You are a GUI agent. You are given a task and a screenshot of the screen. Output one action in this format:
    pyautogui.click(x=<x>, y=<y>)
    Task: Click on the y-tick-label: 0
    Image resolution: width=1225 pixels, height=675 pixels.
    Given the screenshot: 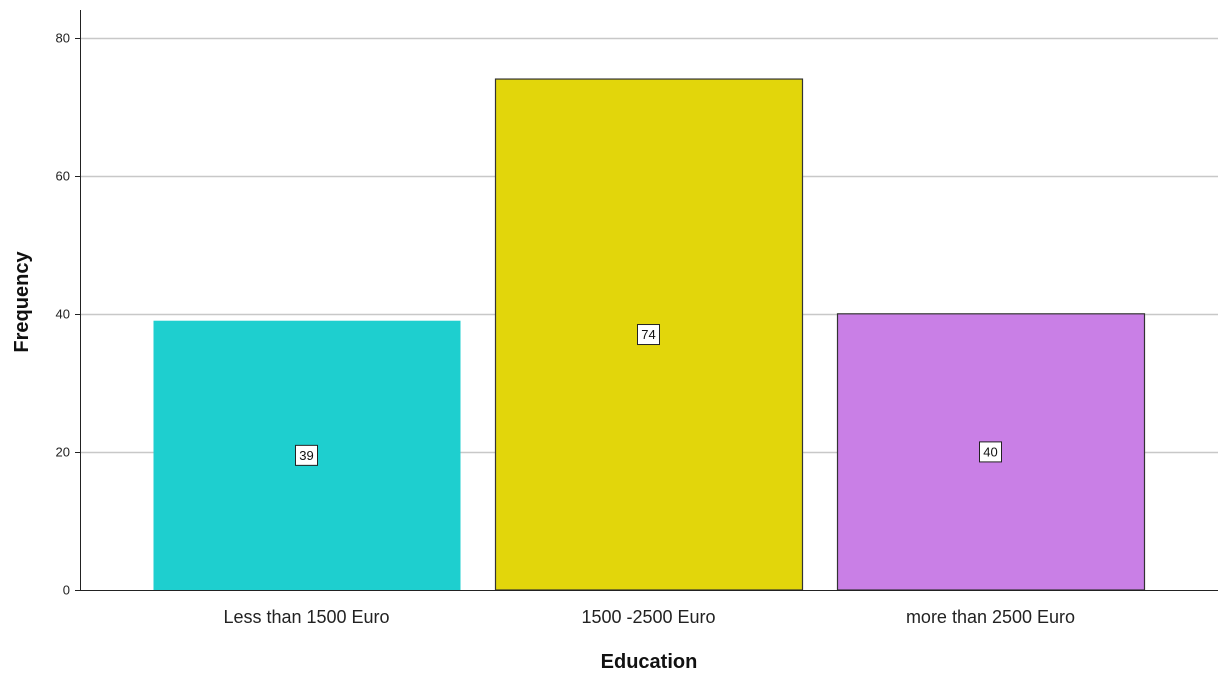 What is the action you would take?
    pyautogui.click(x=66, y=590)
    